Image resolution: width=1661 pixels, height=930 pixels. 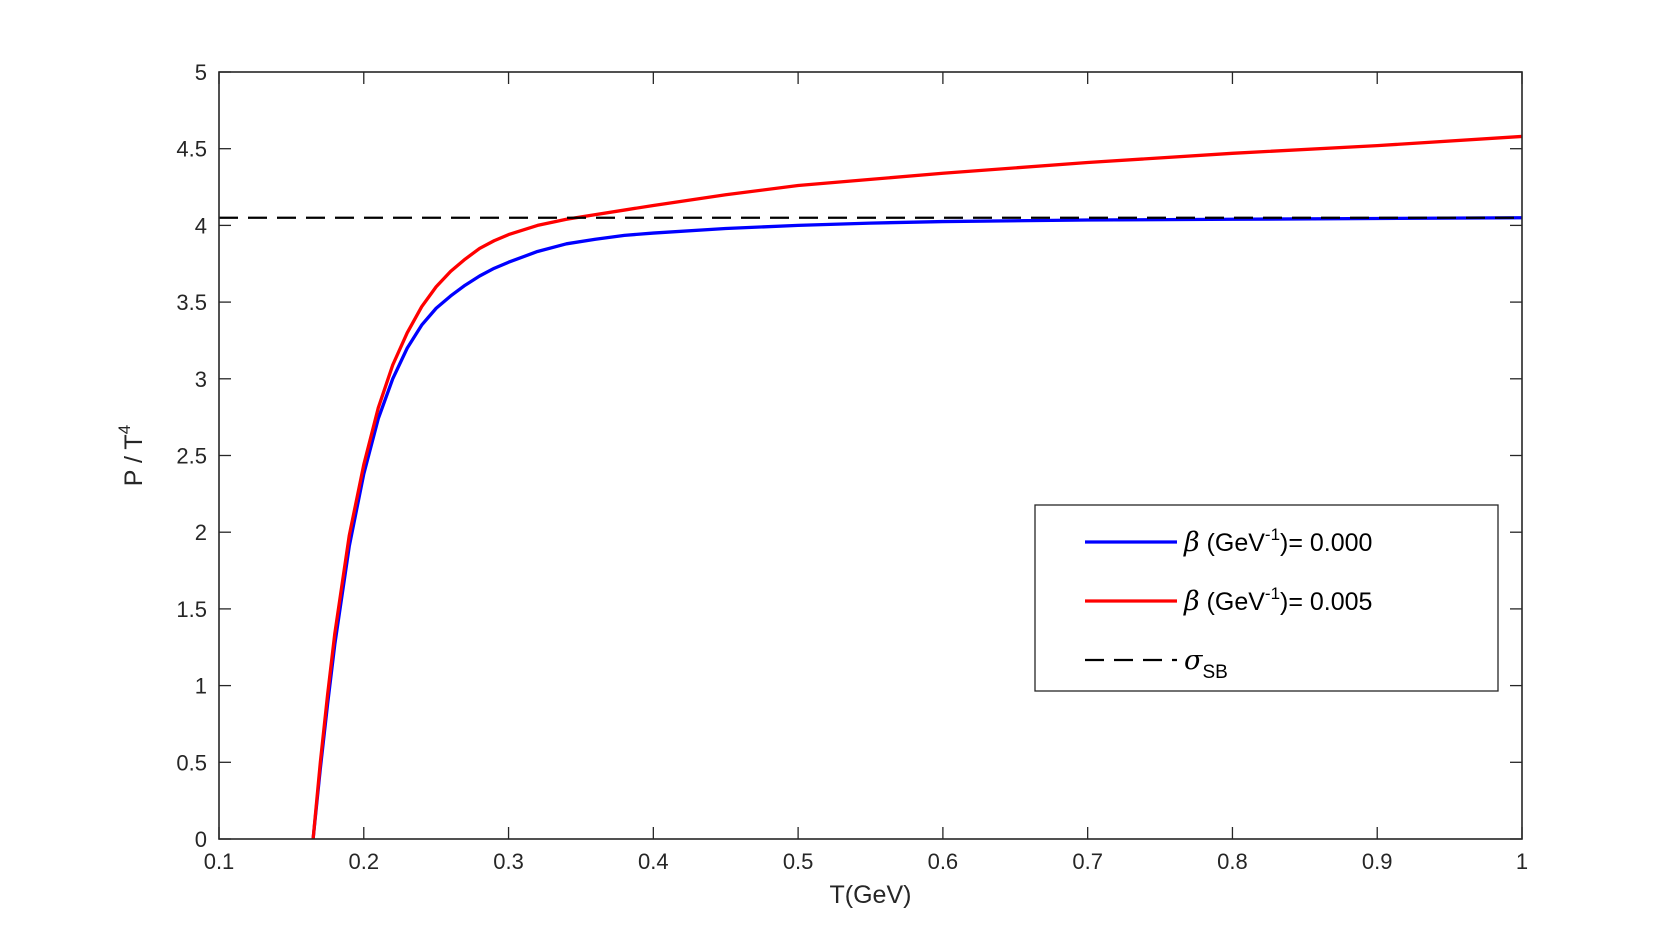 What do you see at coordinates (191, 456) in the screenshot?
I see `y-tick-label: 2.5` at bounding box center [191, 456].